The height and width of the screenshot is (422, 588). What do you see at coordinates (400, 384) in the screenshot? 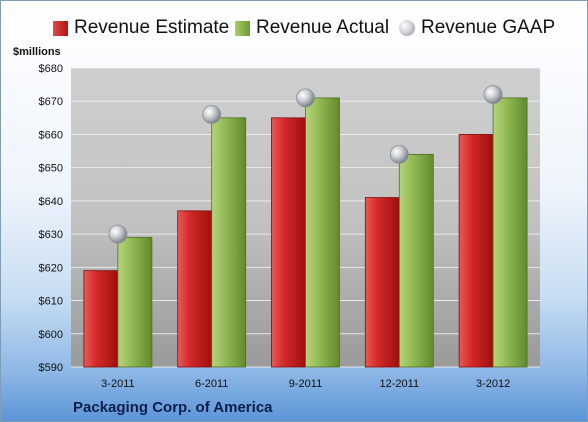
I see `x-tick-label: 12-2011` at bounding box center [400, 384].